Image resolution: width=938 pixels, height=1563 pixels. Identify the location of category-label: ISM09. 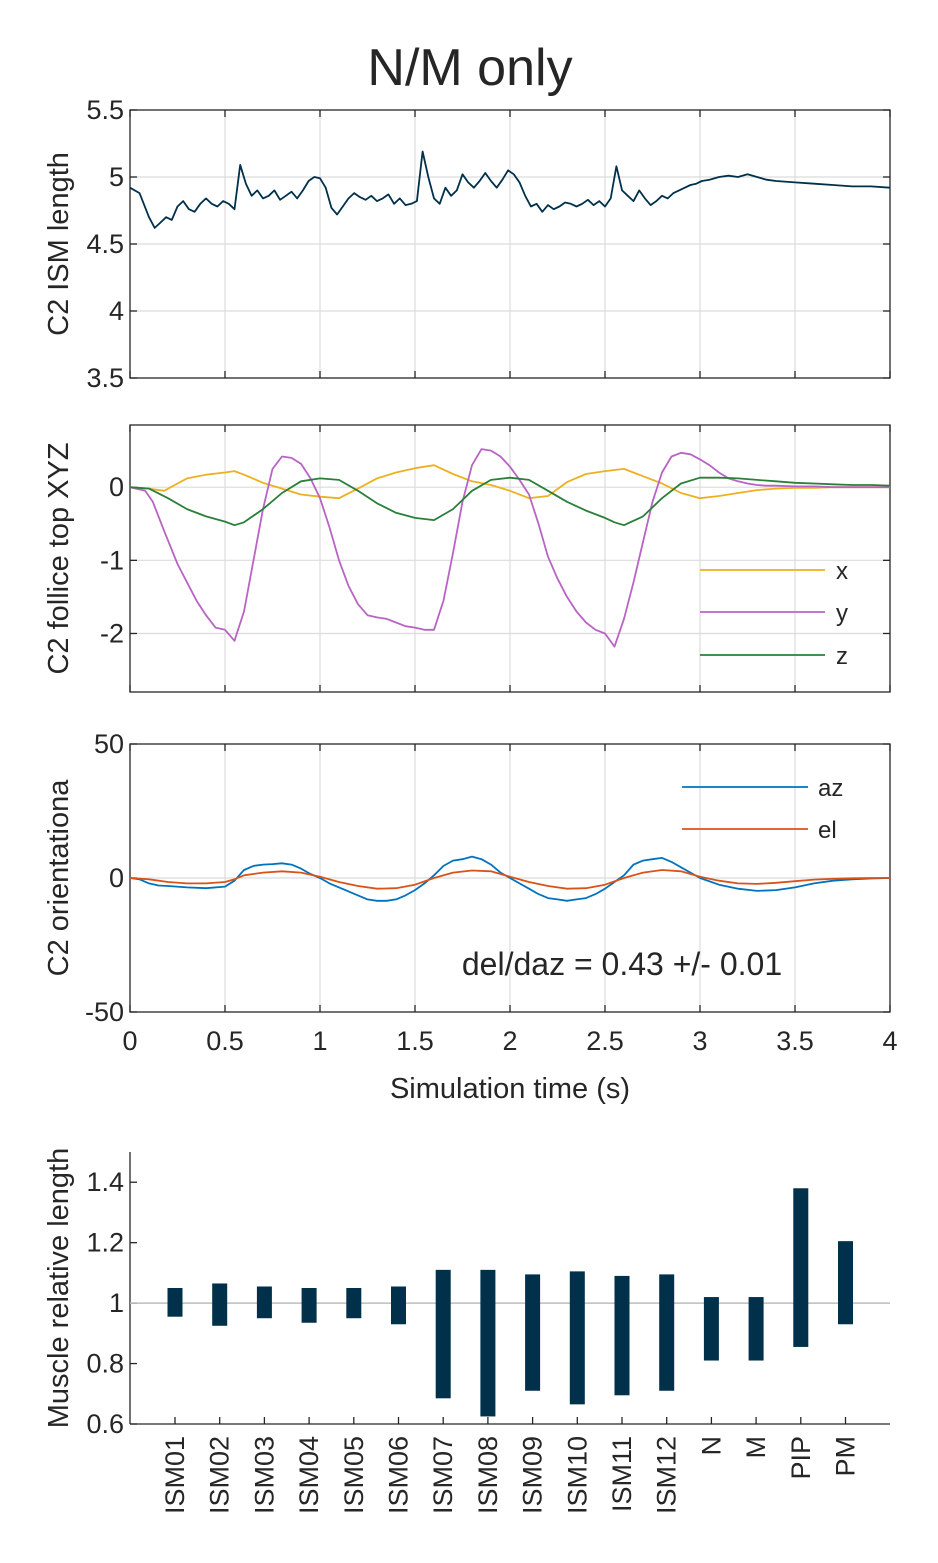
(533, 1475).